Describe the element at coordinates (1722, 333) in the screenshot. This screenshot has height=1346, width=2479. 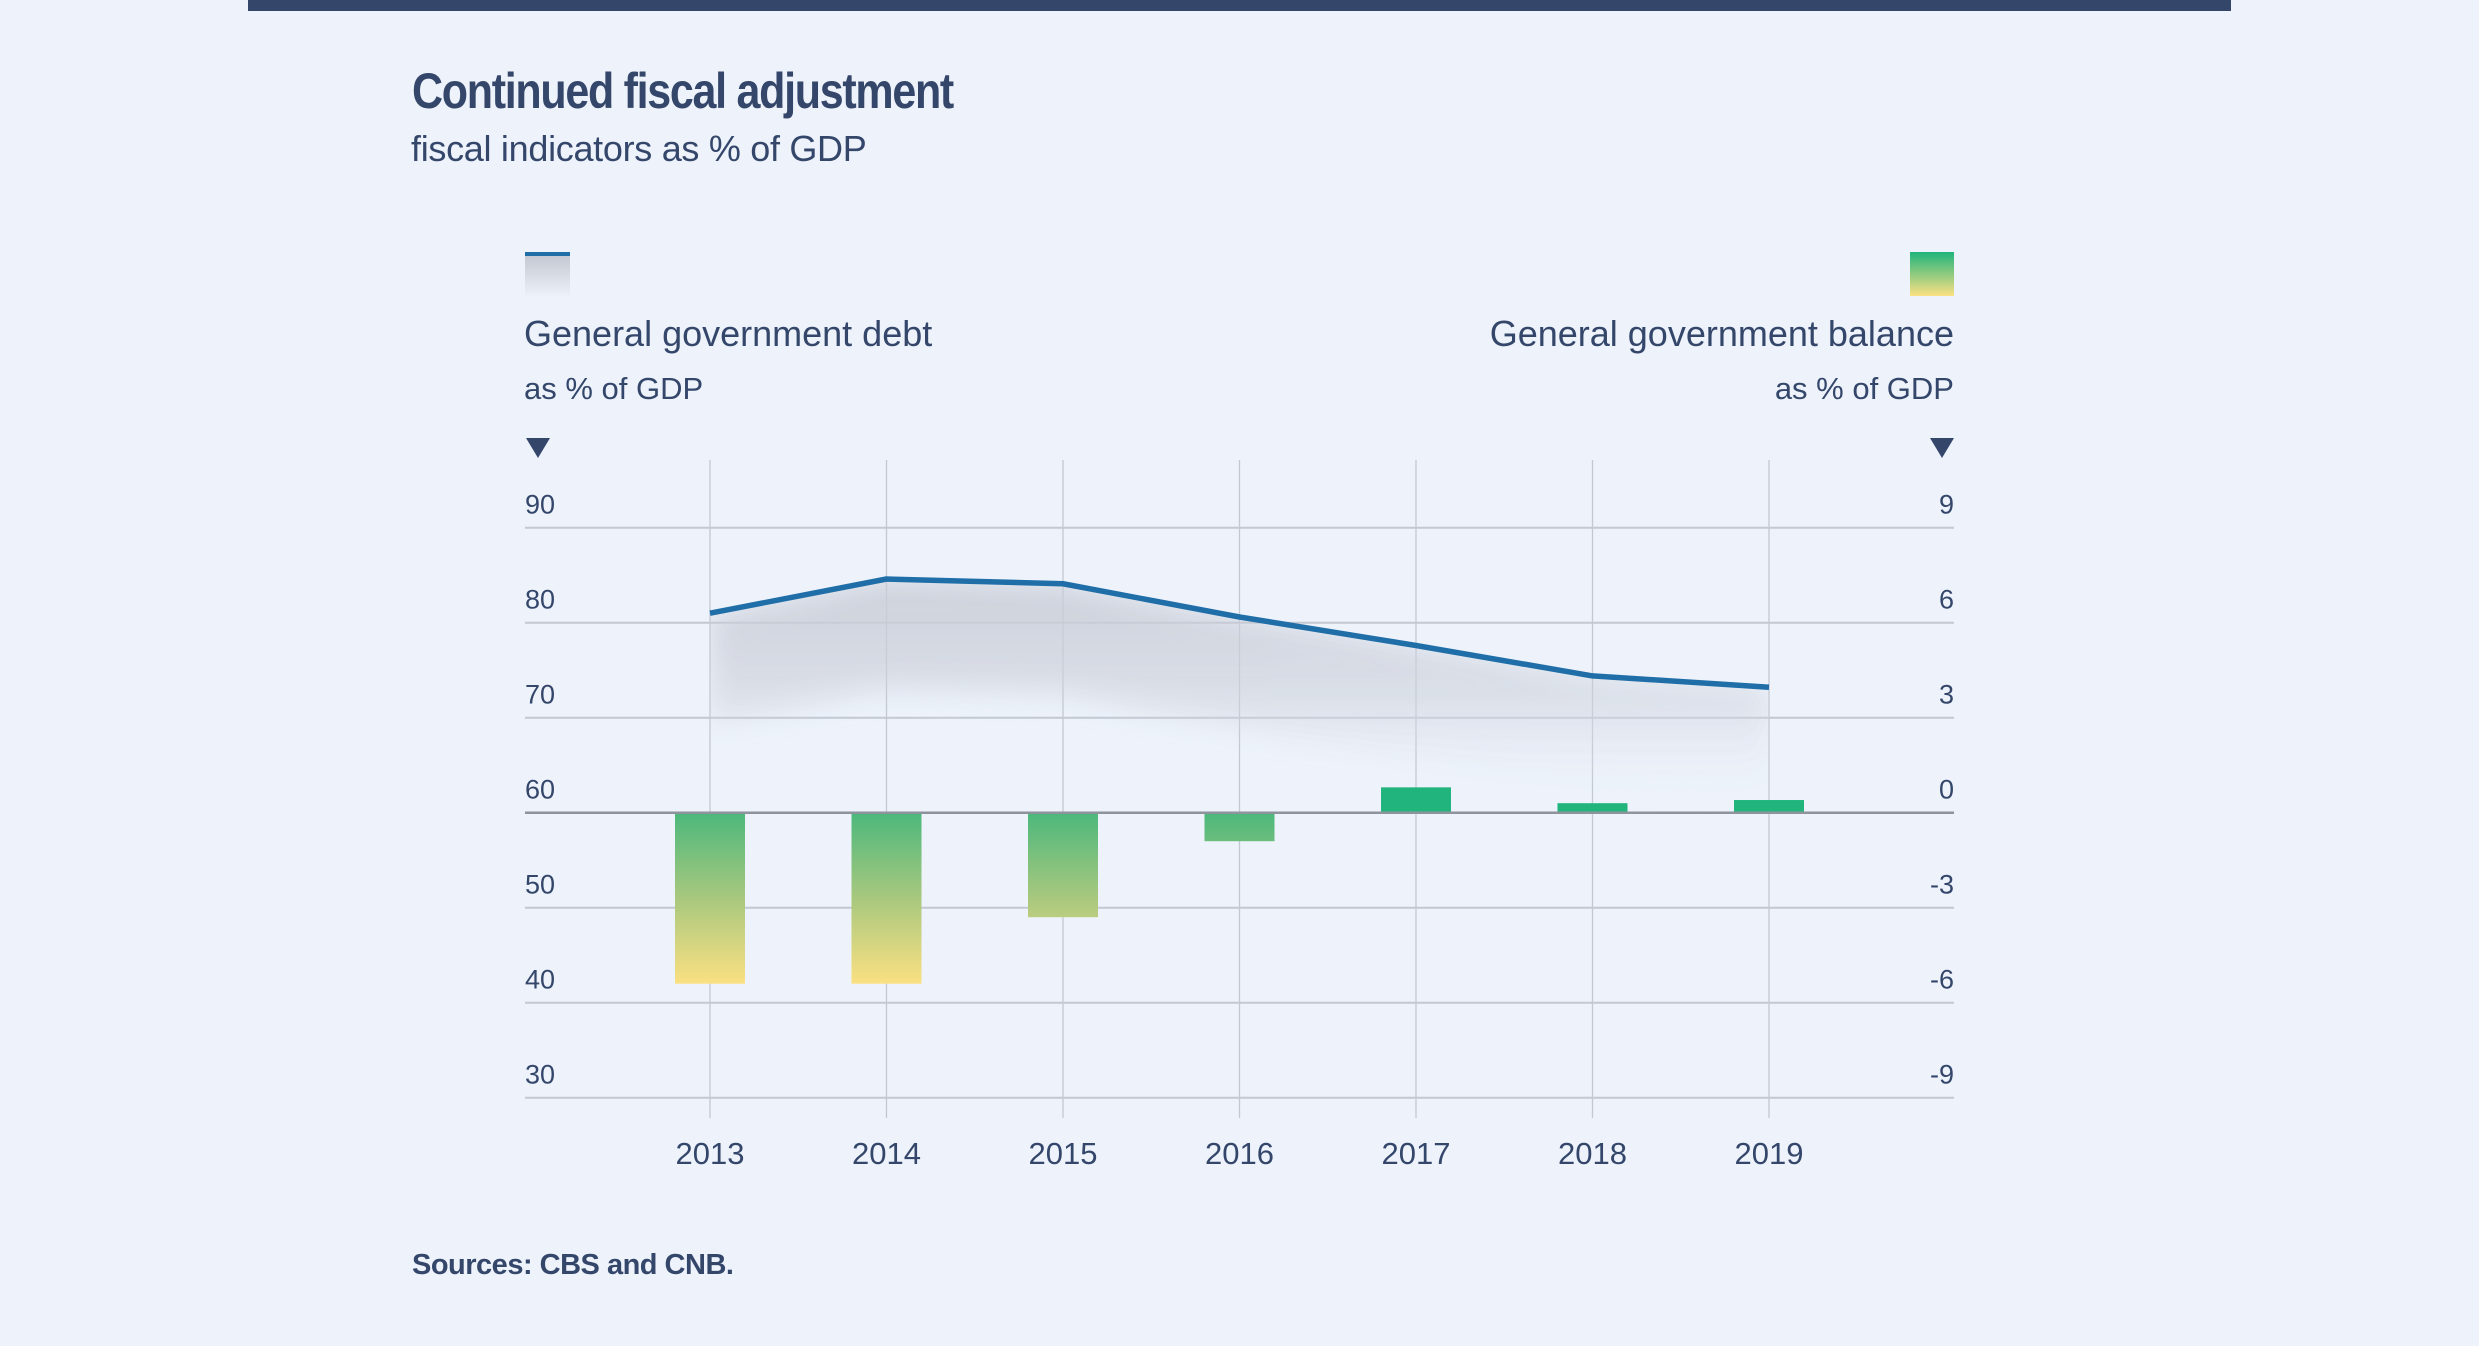
I see `legend-balance-label: General government balance` at that location.